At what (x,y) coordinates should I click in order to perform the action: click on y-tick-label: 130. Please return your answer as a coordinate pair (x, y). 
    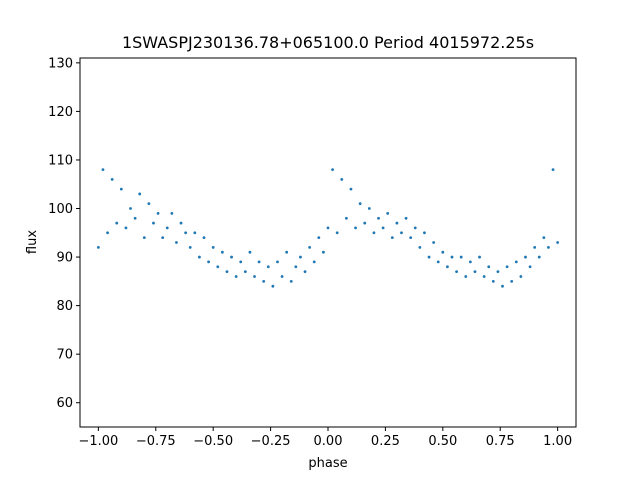
    Looking at the image, I should click on (60, 63).